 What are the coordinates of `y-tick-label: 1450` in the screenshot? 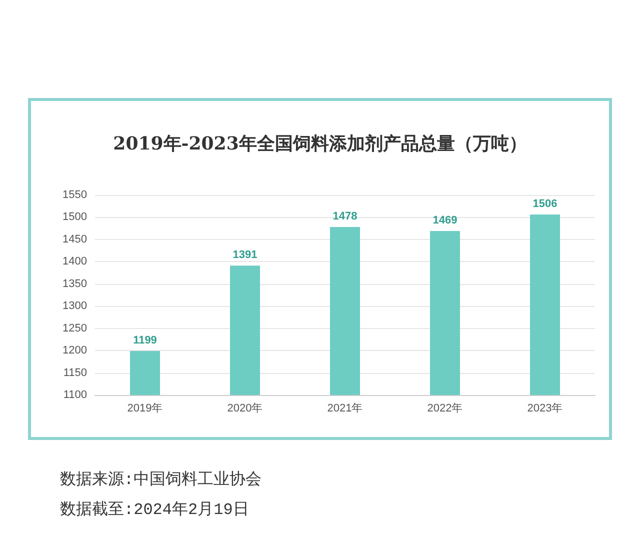 It's located at (74, 239).